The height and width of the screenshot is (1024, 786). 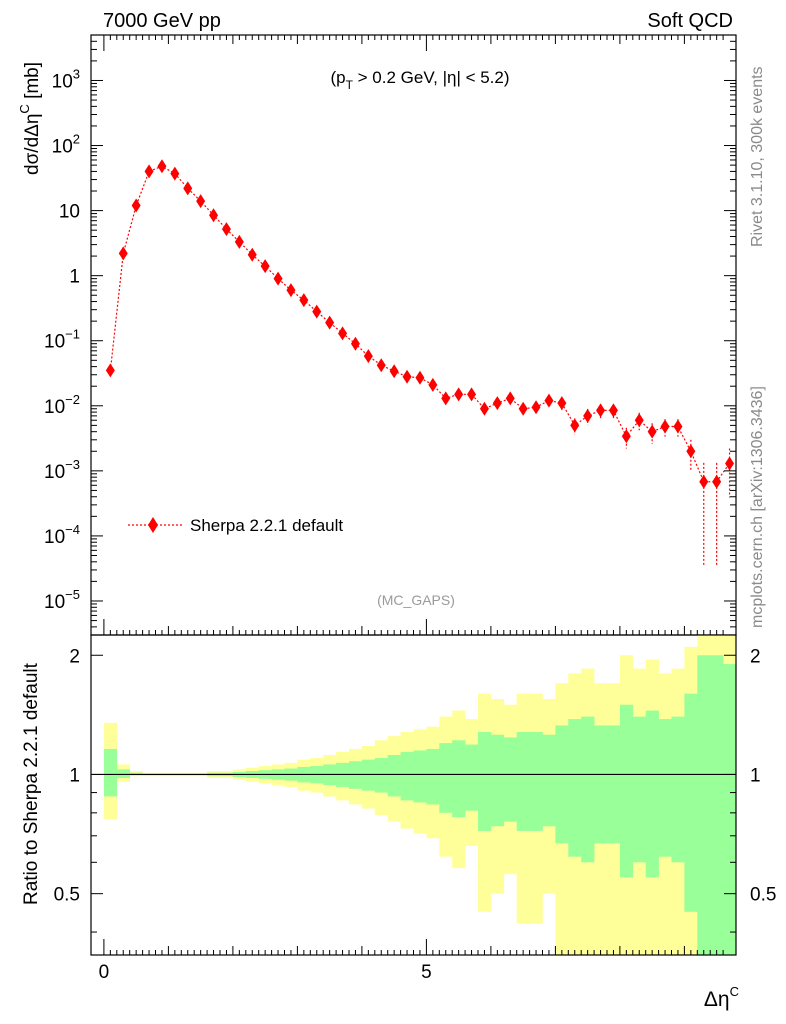 What do you see at coordinates (416, 600) in the screenshot?
I see `watermark-label: (MC_GAPS)` at bounding box center [416, 600].